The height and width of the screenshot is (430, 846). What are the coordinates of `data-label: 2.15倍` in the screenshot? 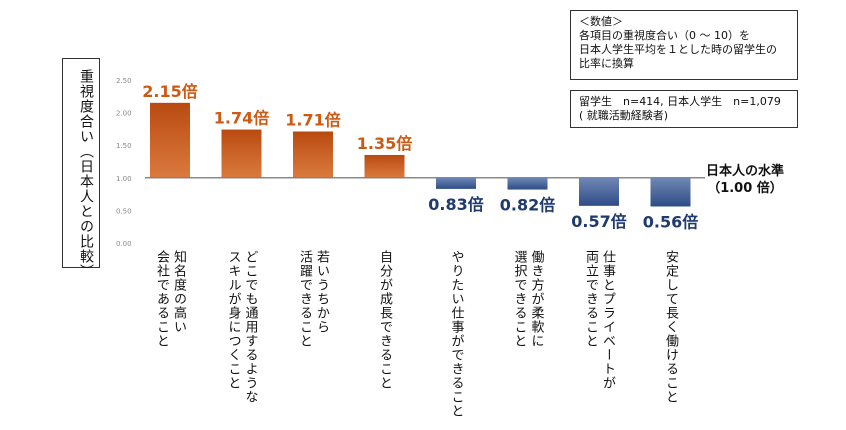 It's located at (169, 91).